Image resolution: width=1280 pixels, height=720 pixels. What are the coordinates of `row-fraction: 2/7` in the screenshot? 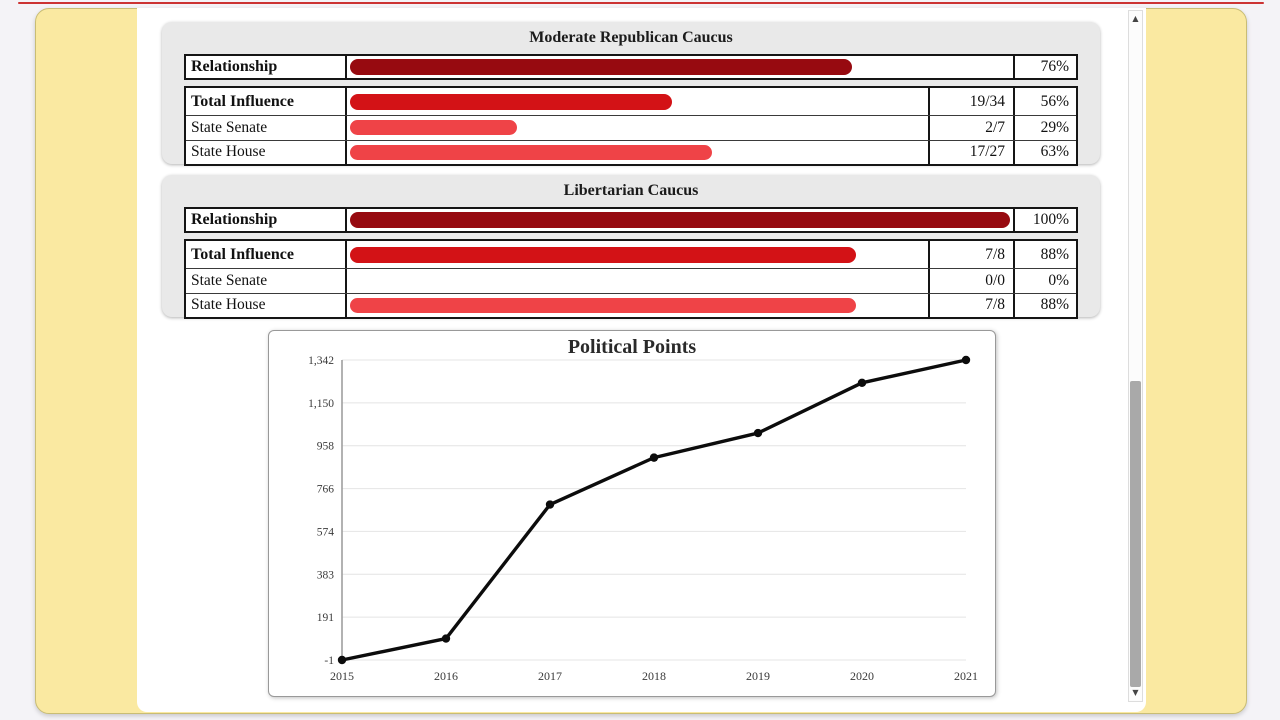 It's located at (970, 128).